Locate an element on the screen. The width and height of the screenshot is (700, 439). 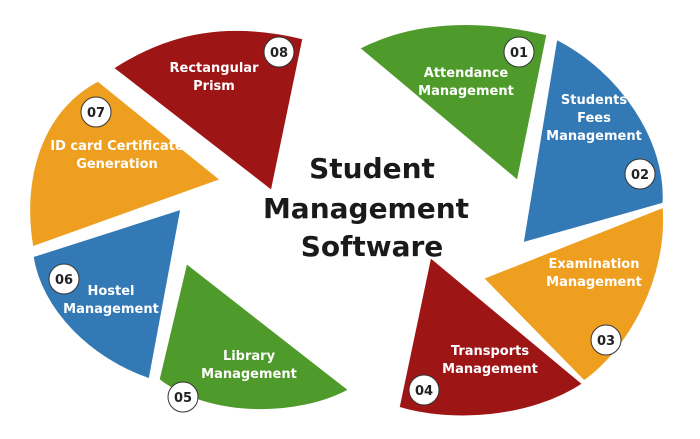
segment-08: Rectangular Prism 08 is located at coordinates (207, 111).